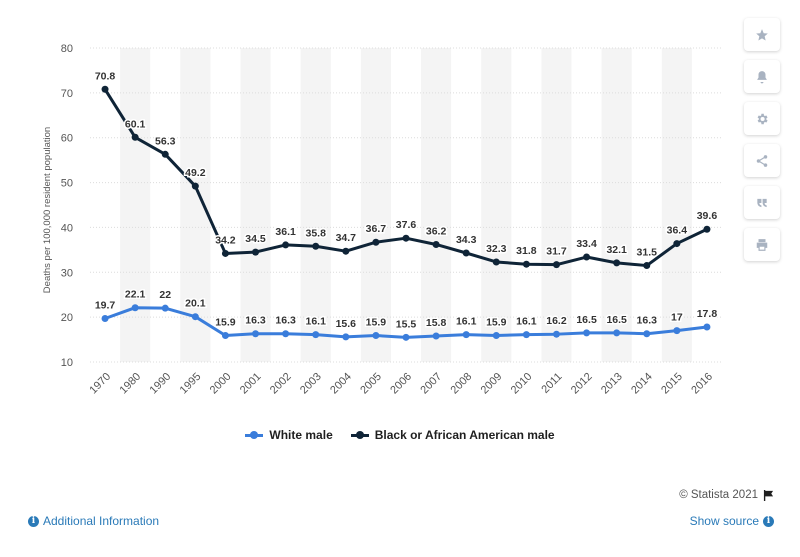 This screenshot has width=800, height=557. What do you see at coordinates (677, 318) in the screenshot?
I see `data-label: 17` at bounding box center [677, 318].